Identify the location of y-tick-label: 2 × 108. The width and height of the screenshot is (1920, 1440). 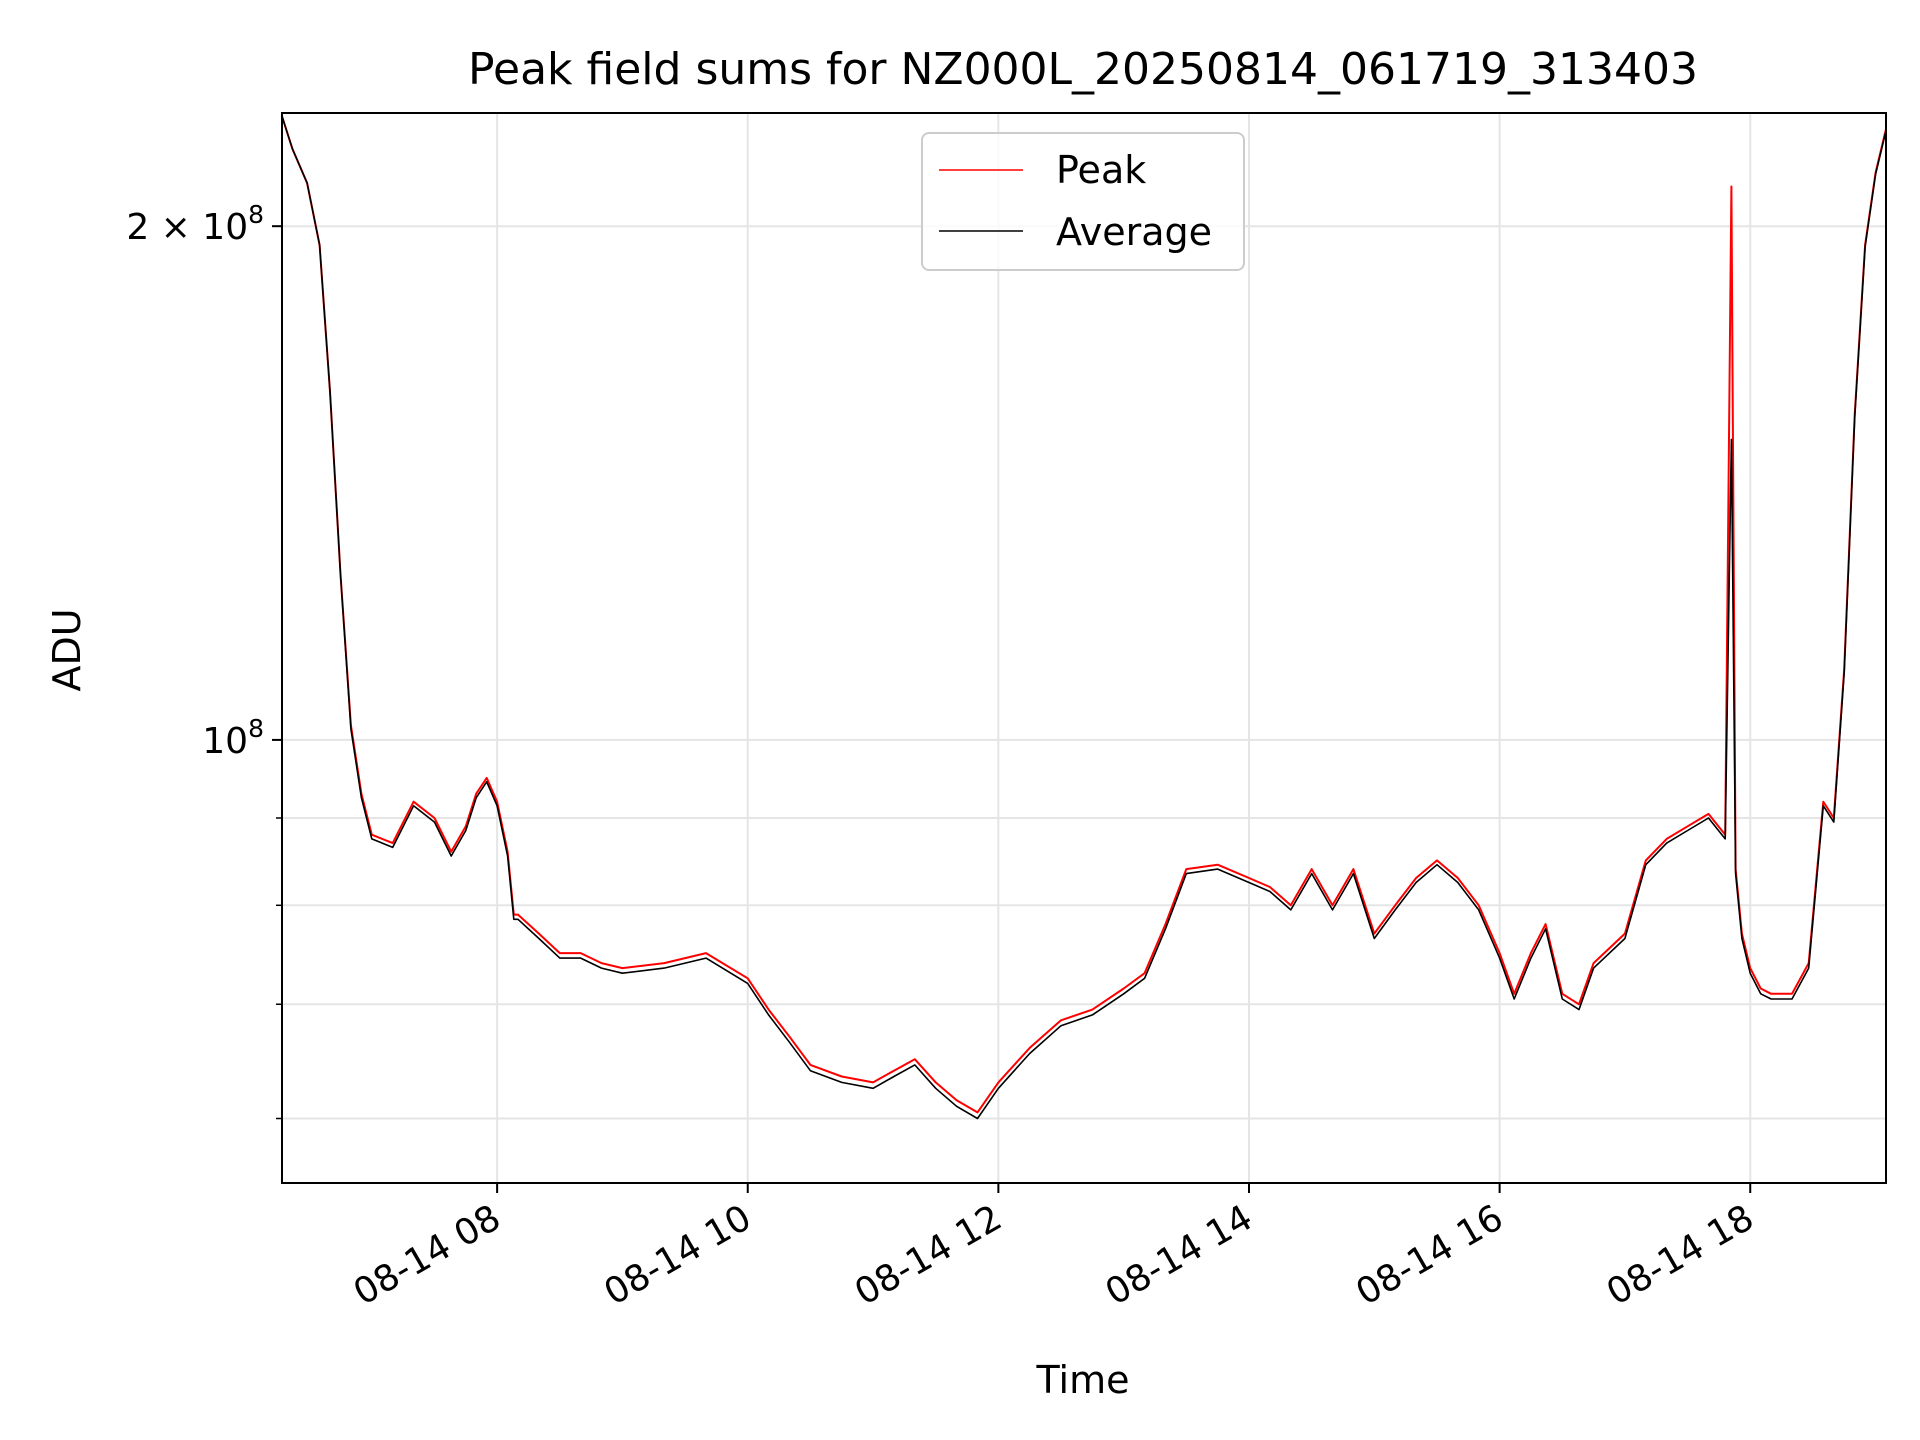
(195, 224).